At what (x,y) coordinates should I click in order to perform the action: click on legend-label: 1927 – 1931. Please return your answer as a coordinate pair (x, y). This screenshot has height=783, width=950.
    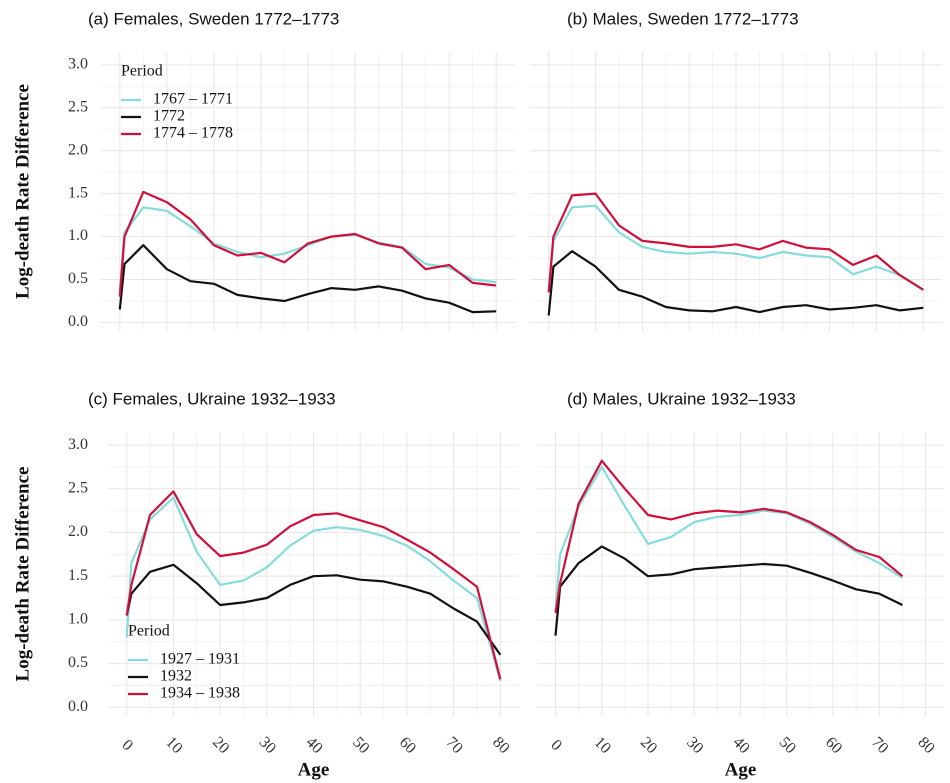
    Looking at the image, I should click on (200, 659).